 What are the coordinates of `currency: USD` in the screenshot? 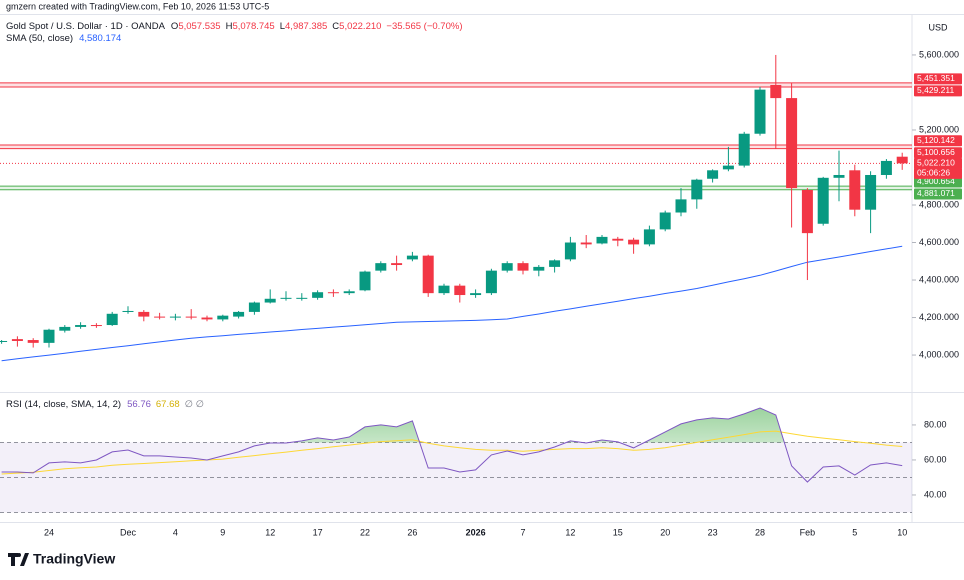 It's located at (938, 27).